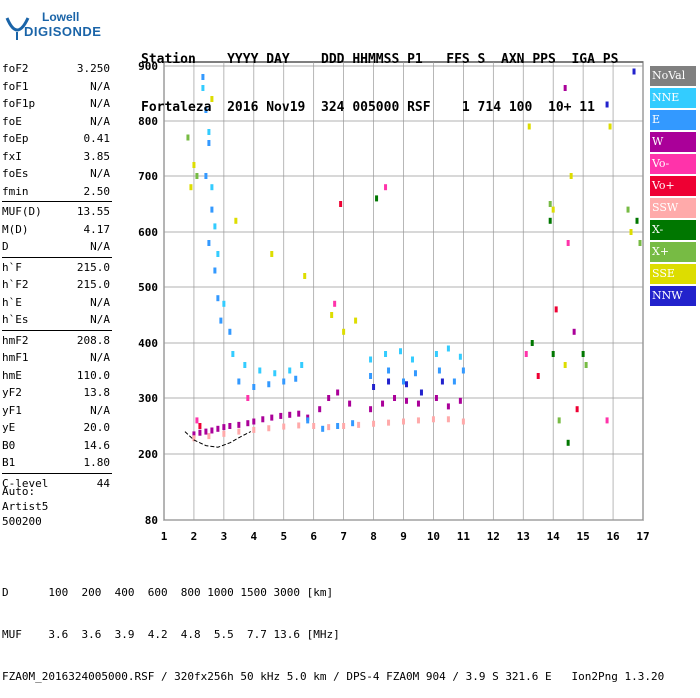  What do you see at coordinates (19, 103) in the screenshot?
I see `param-label: foF1p` at bounding box center [19, 103].